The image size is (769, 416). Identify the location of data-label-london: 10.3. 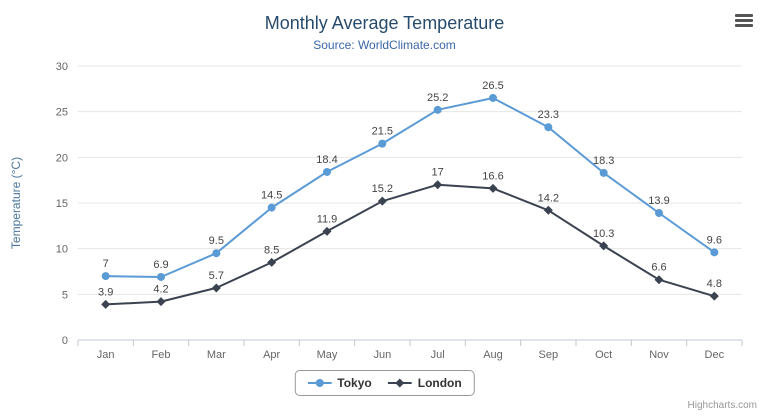
(603, 234).